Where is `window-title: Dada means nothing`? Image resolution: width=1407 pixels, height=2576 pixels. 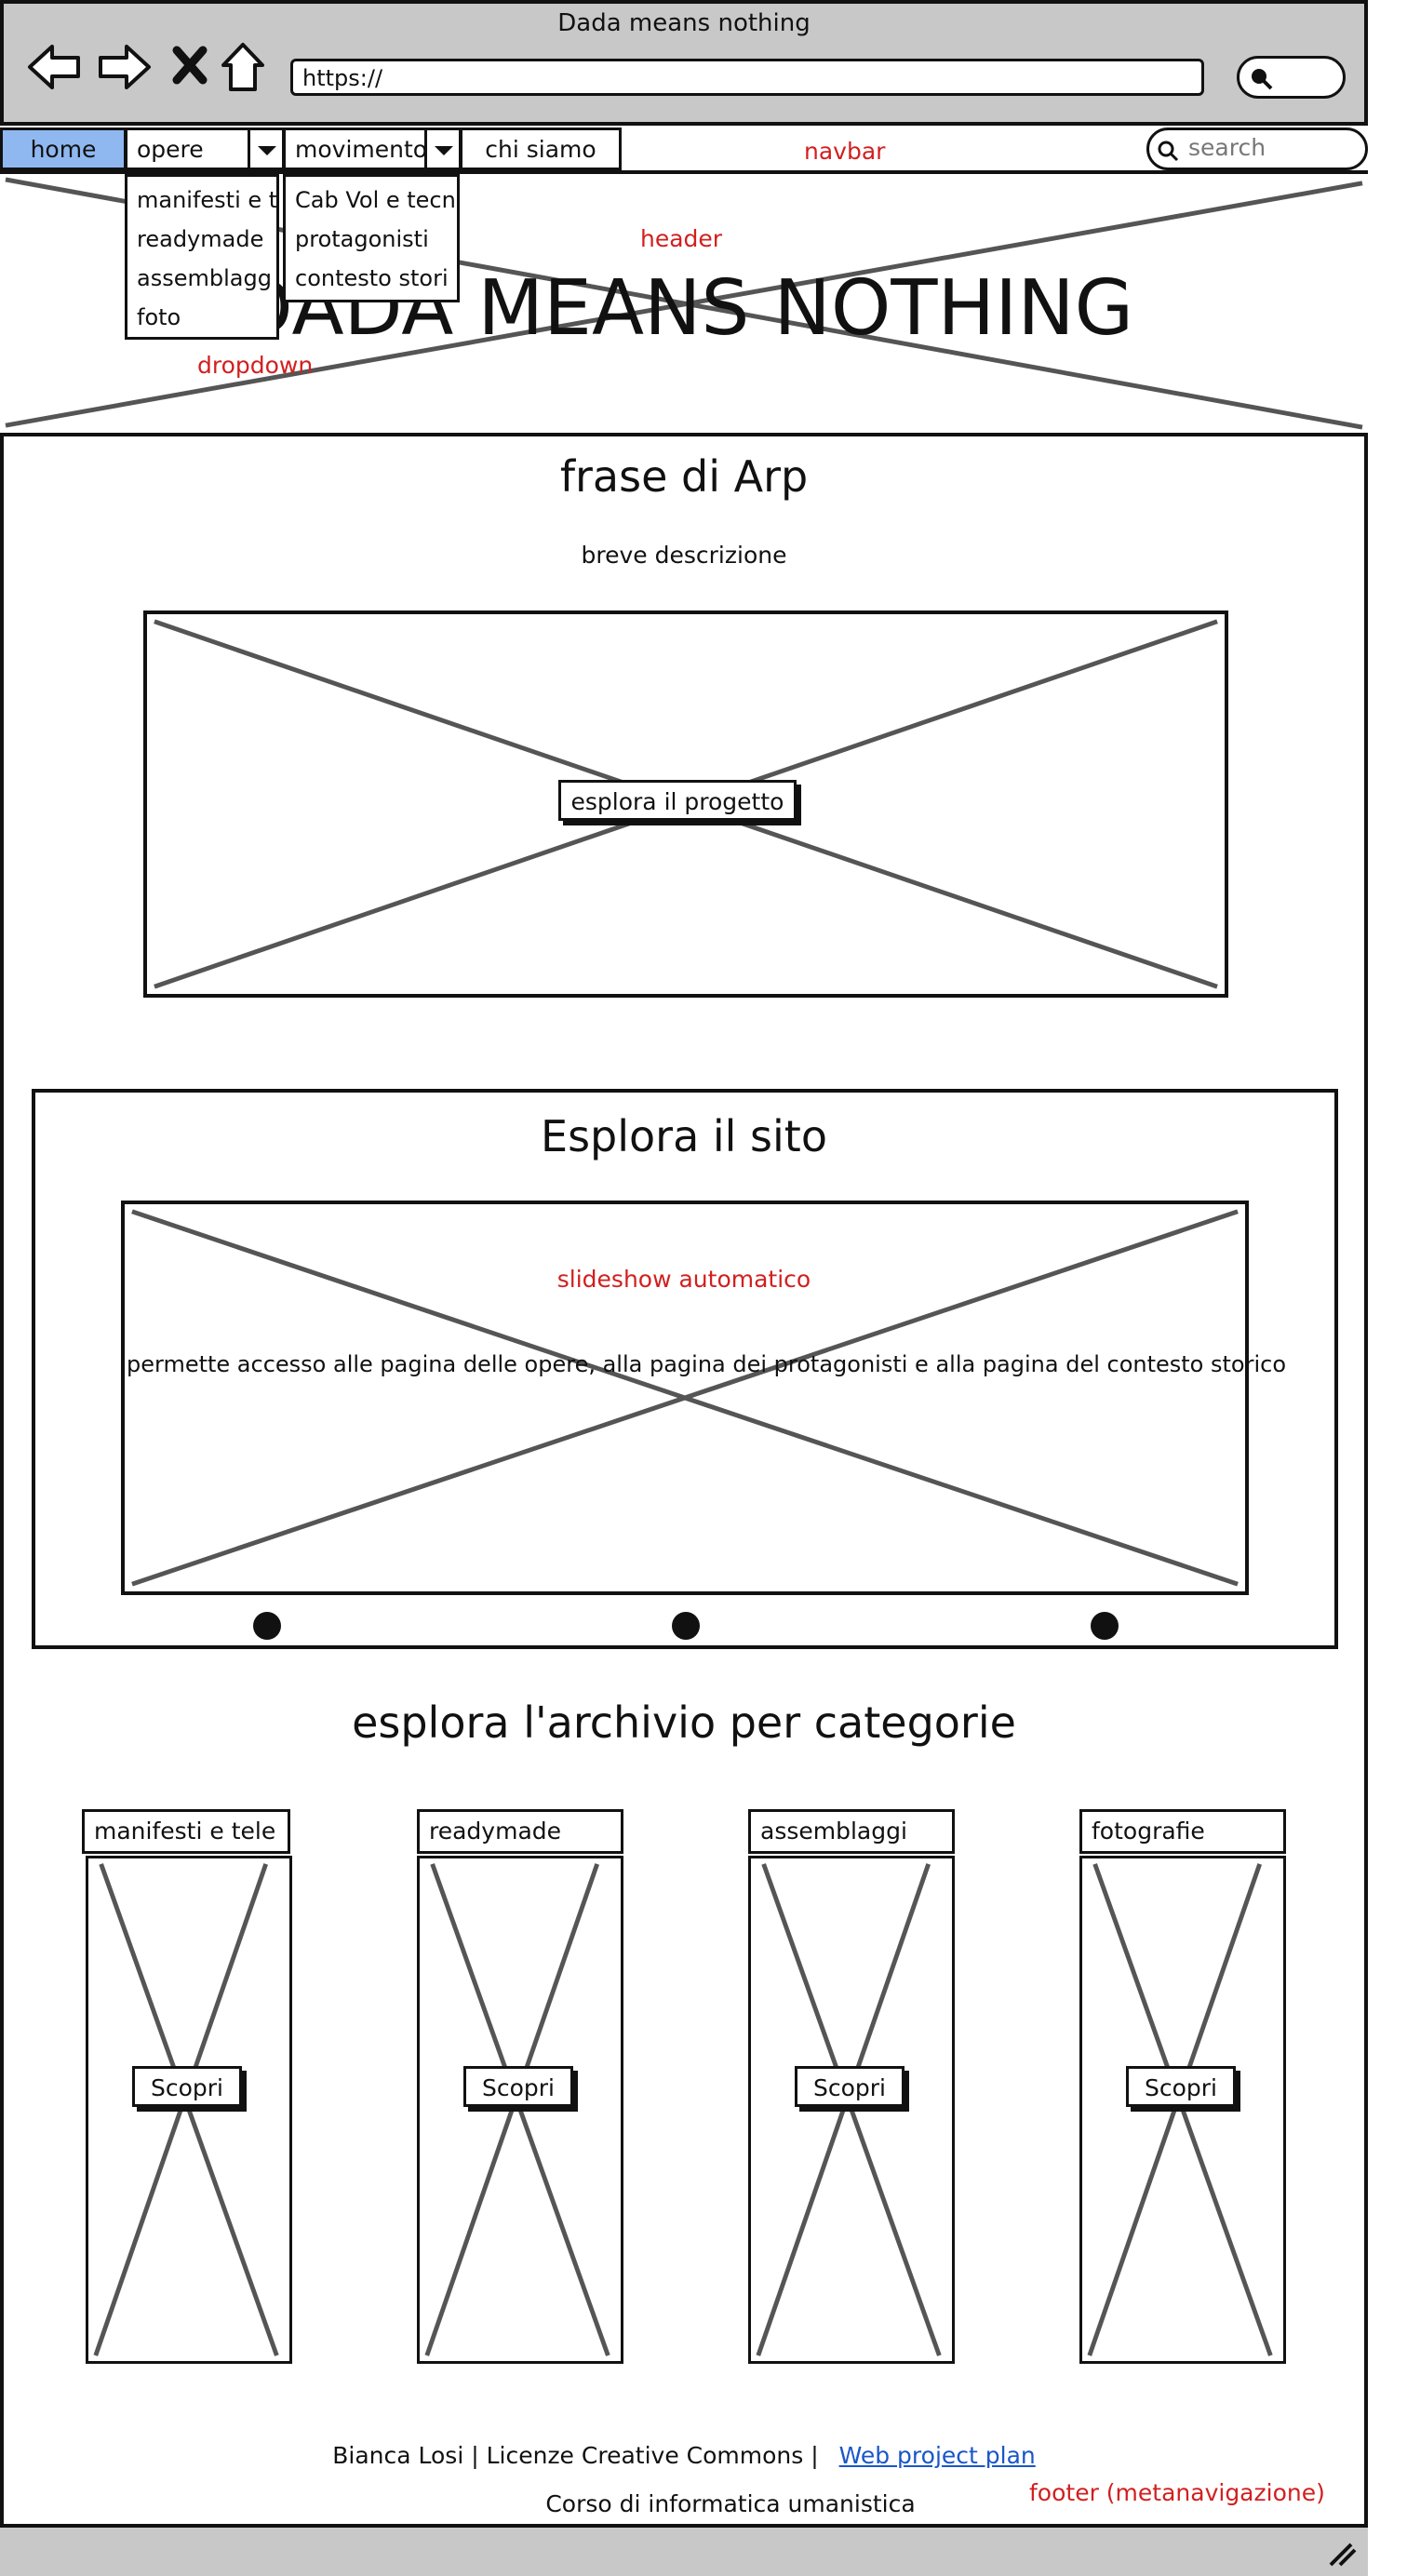 window-title: Dada means nothing is located at coordinates (684, 23).